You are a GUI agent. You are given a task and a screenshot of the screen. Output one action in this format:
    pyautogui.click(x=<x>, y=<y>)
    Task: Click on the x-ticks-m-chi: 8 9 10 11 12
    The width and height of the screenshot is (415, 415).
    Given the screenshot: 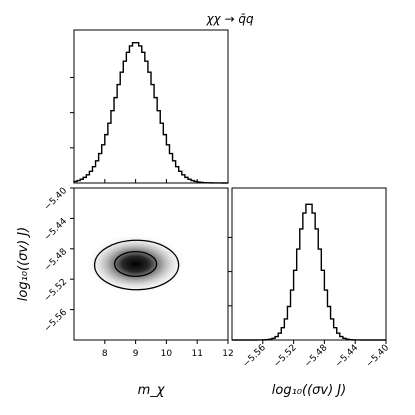 What is the action you would take?
    pyautogui.click(x=168, y=349)
    